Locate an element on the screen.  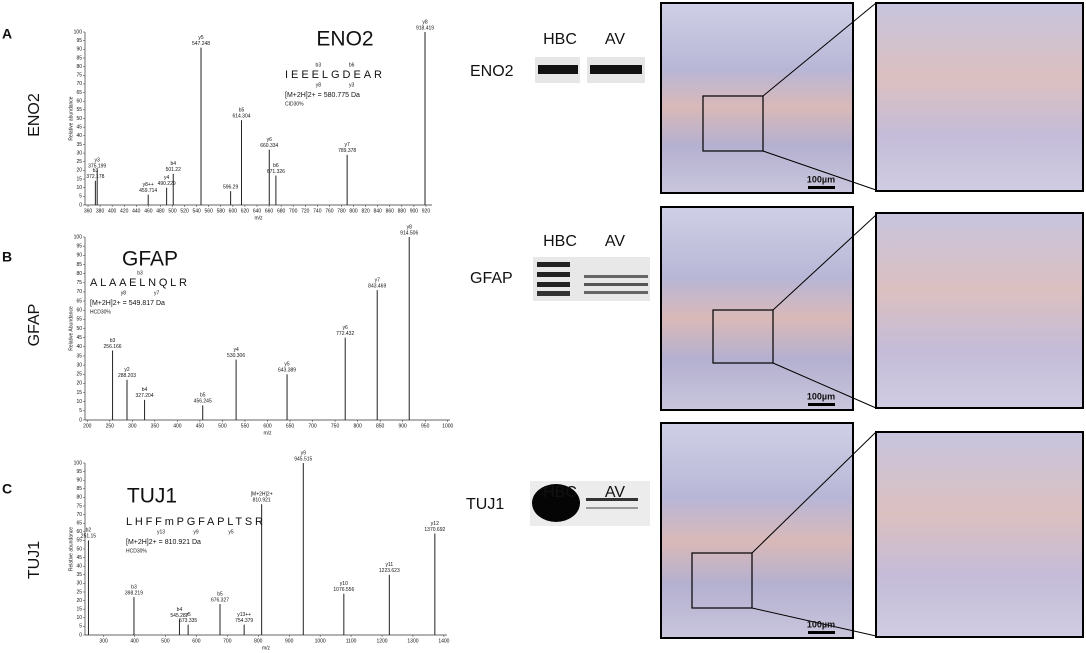
x-tick-label: 750 is located at coordinates (335, 426).